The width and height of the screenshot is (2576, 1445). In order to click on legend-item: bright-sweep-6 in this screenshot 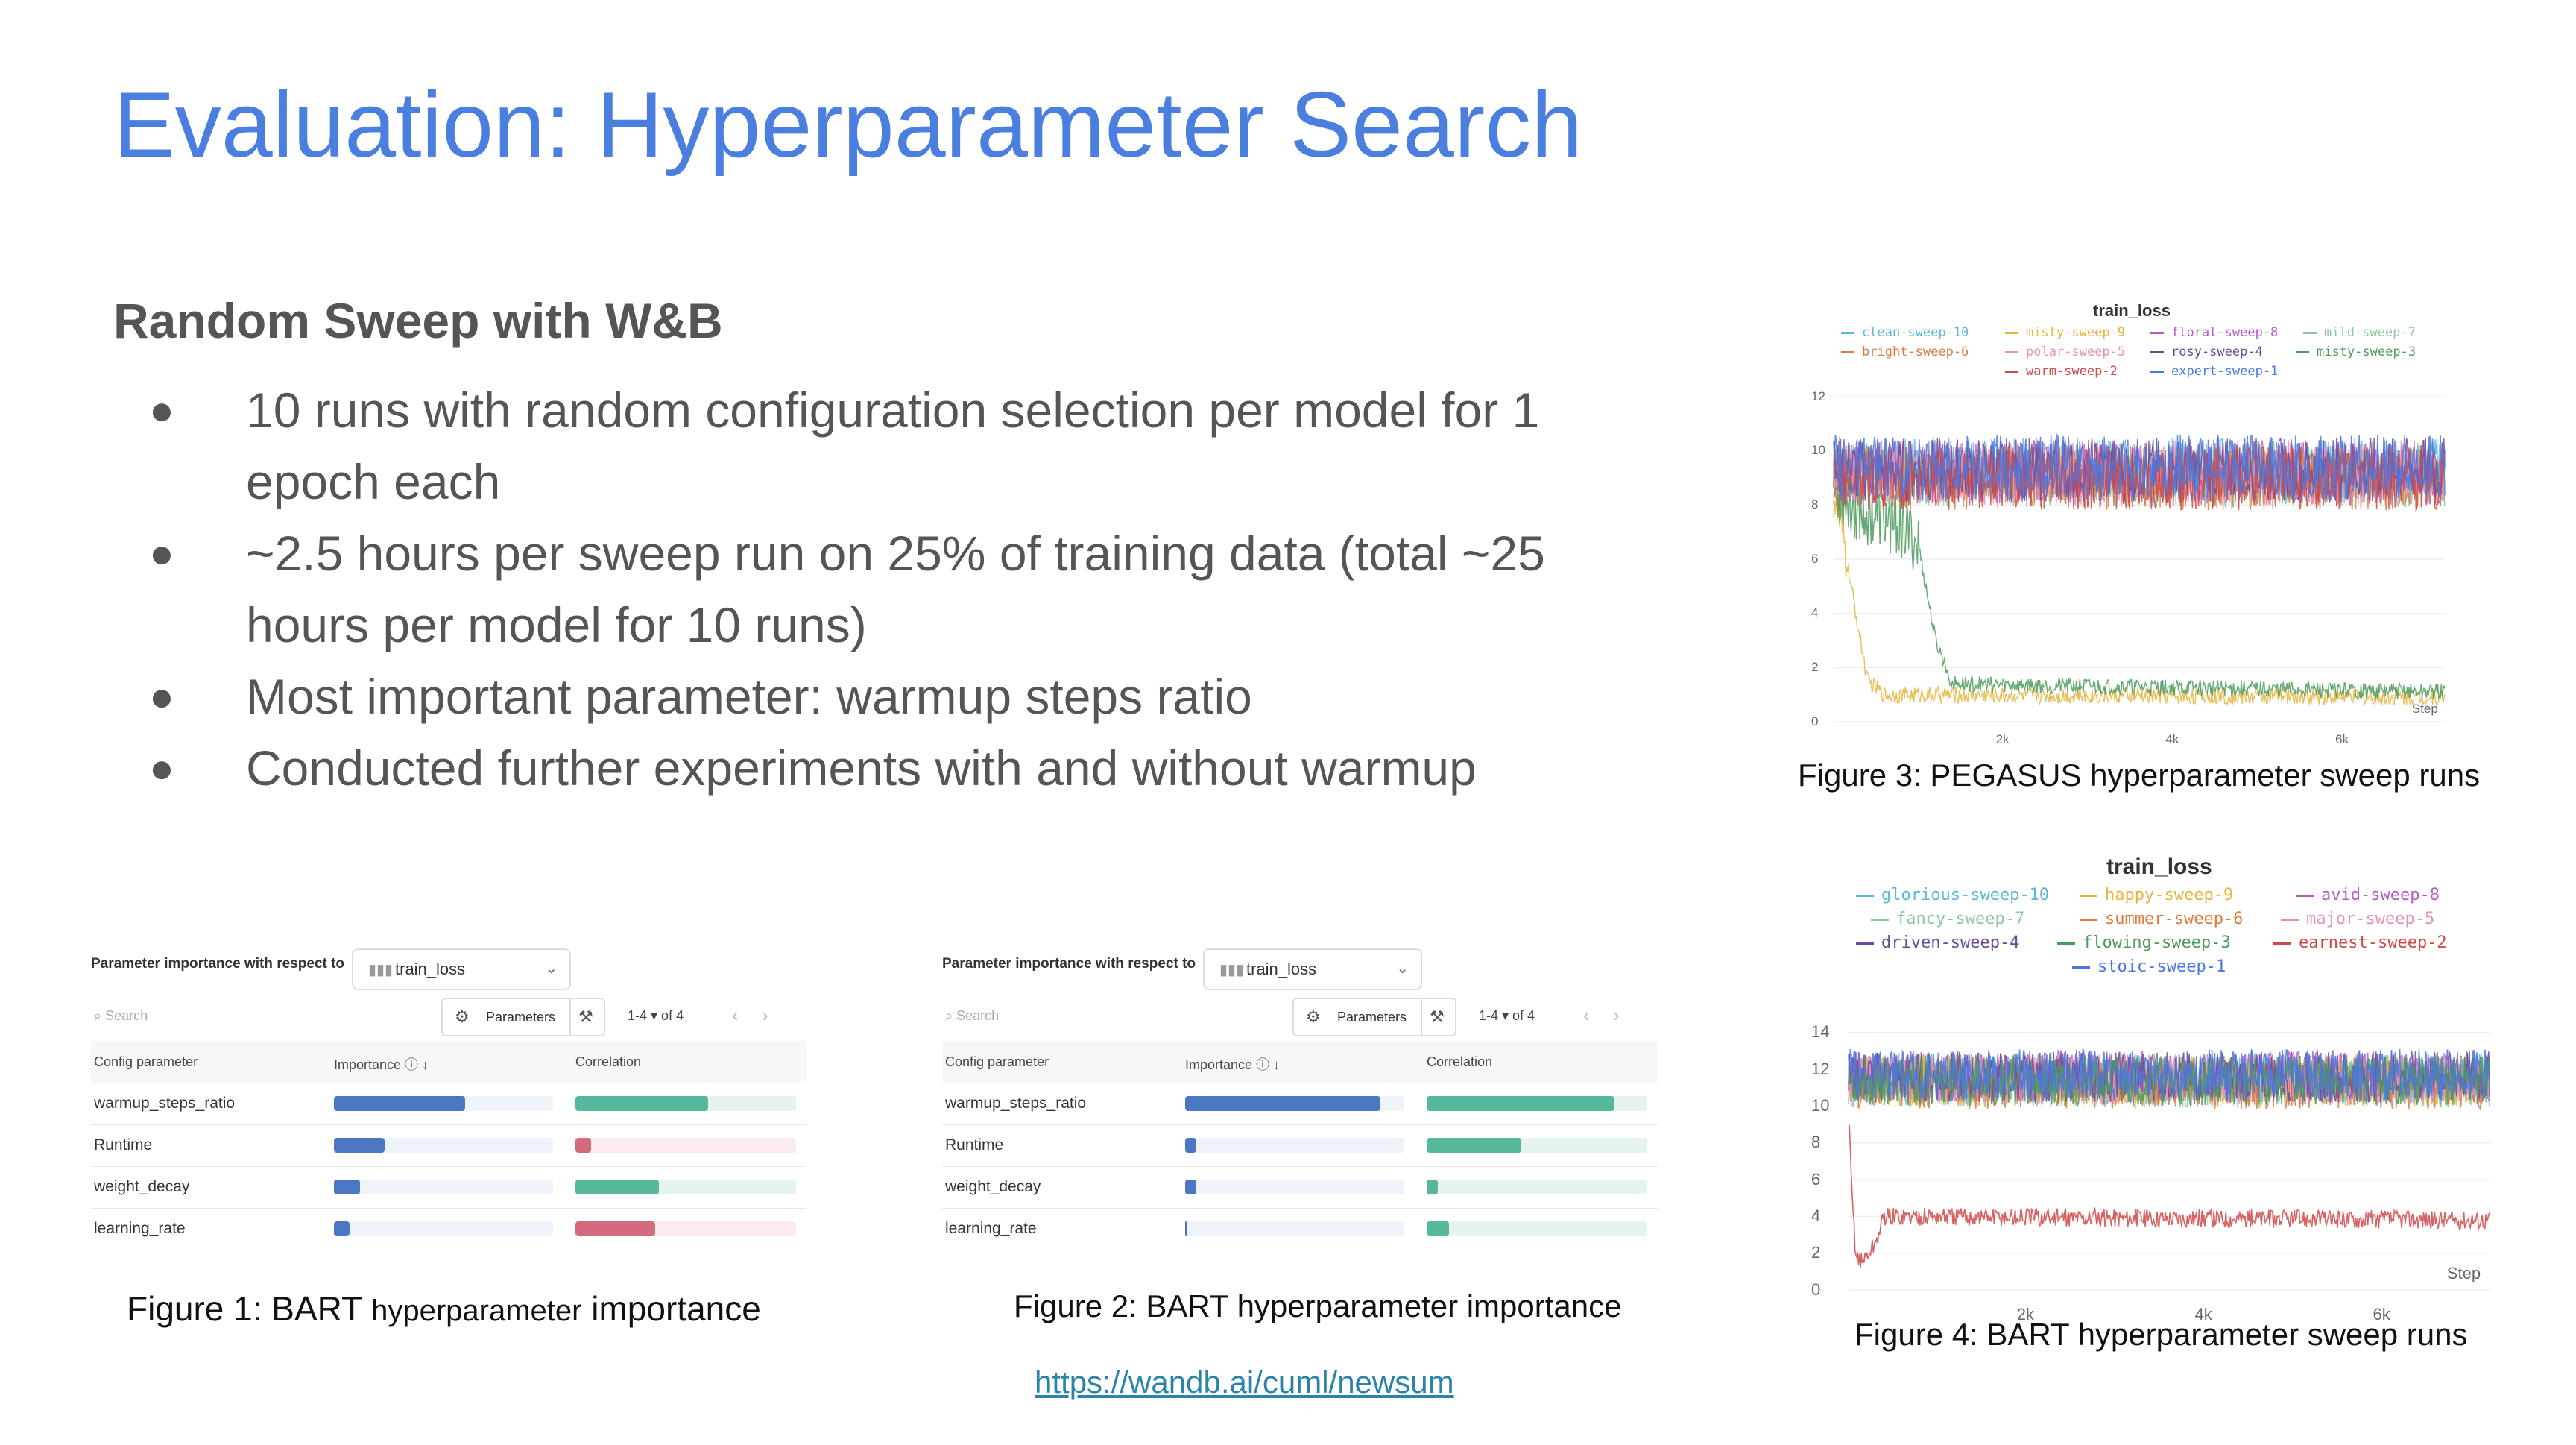, I will do `click(1905, 351)`.